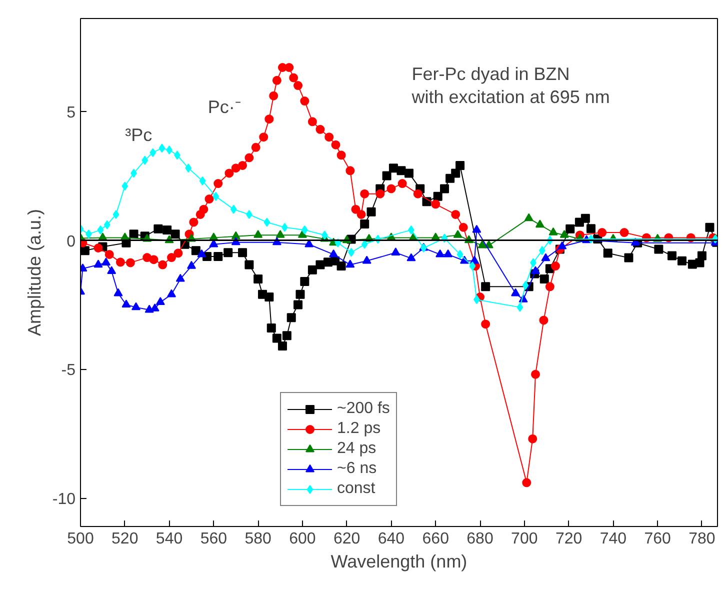 The height and width of the screenshot is (596, 725). I want to click on x-tick-label: 620, so click(346, 539).